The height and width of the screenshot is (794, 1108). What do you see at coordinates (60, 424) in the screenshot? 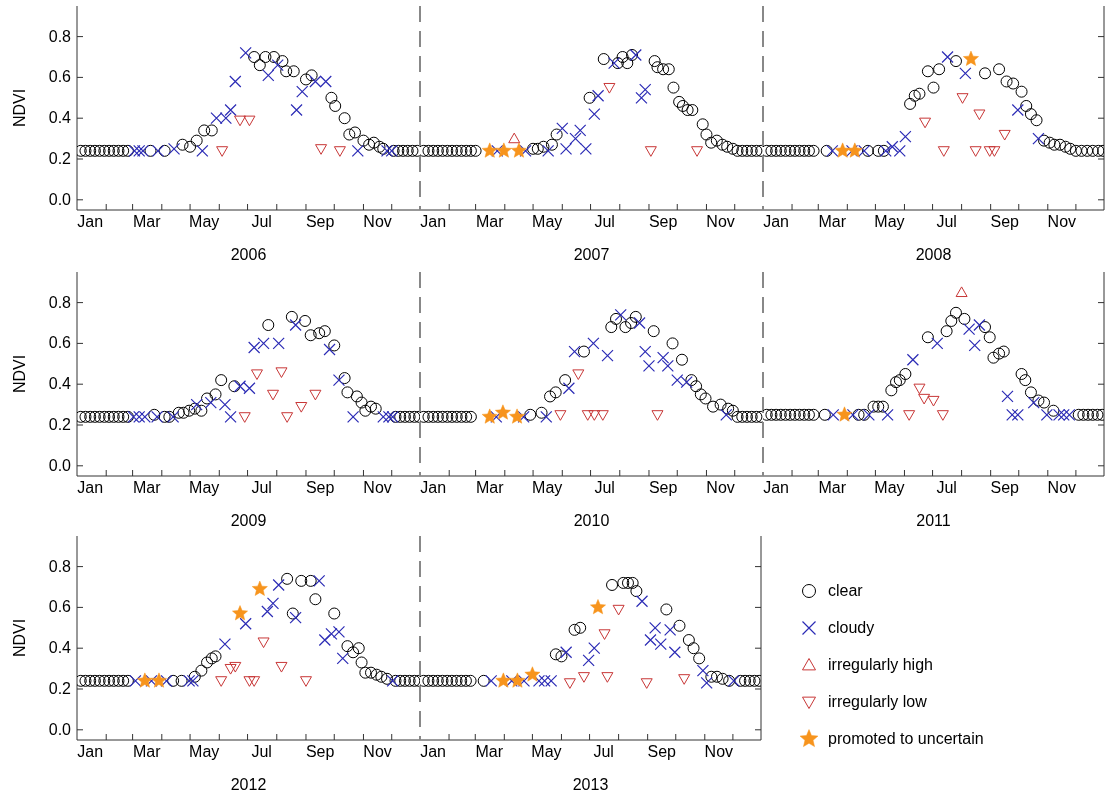
I see `y-tick-label: 0.2` at bounding box center [60, 424].